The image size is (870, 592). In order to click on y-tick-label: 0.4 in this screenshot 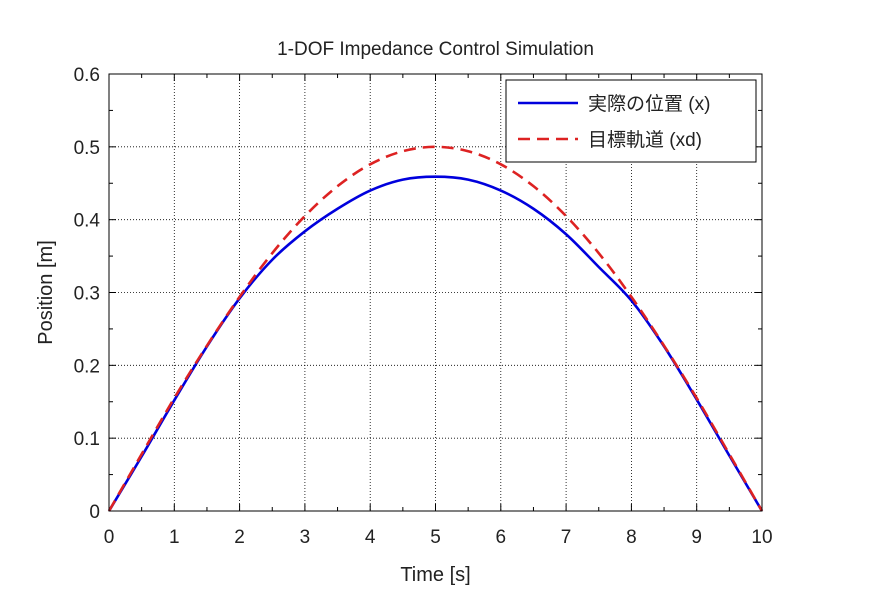, I will do `click(87, 221)`.